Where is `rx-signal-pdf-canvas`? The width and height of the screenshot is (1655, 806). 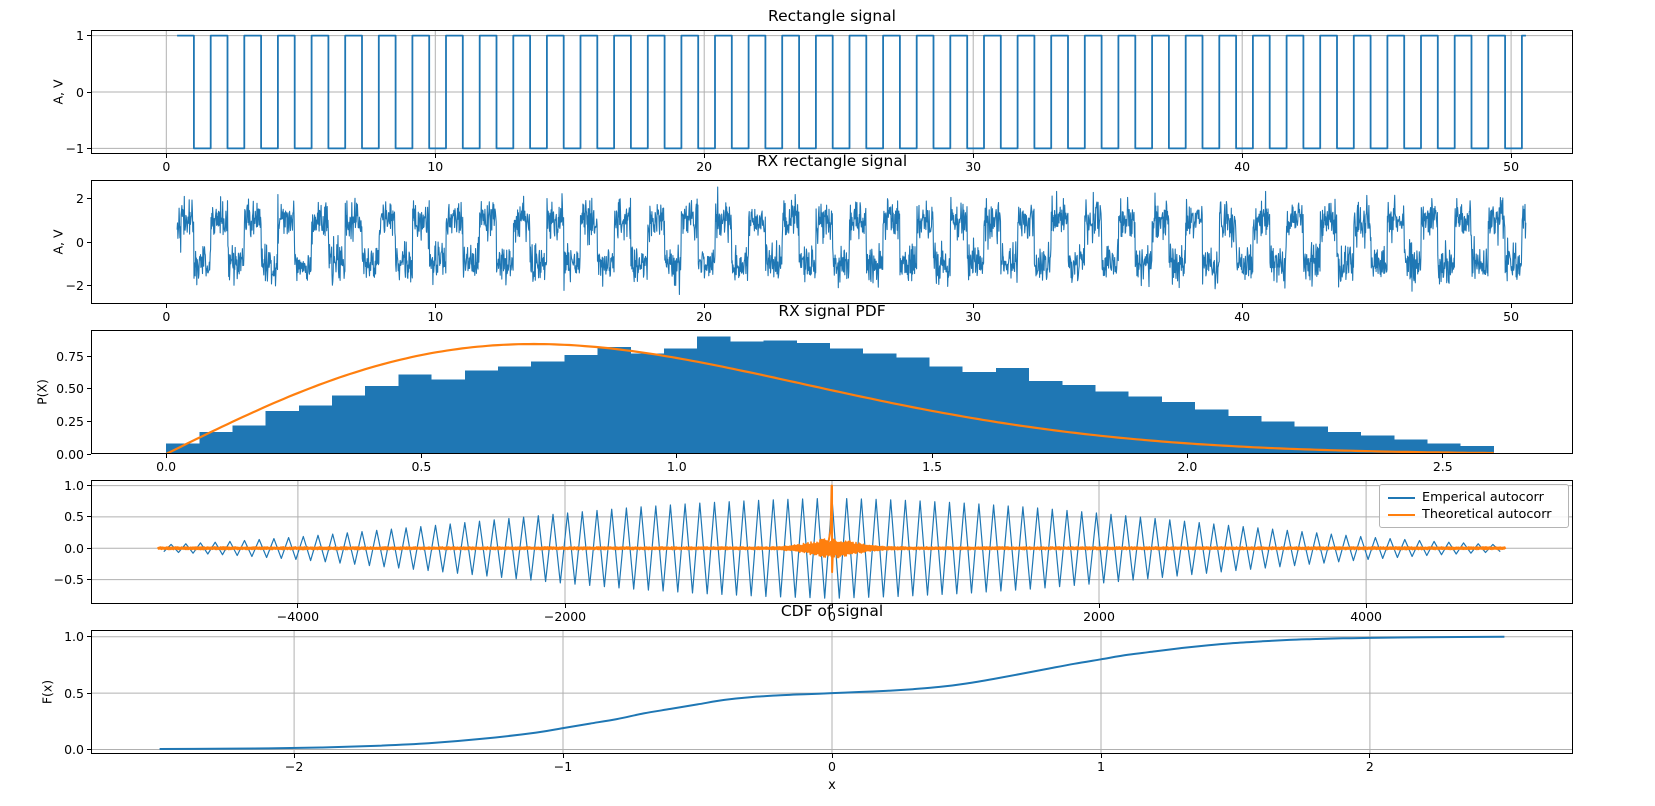
rx-signal-pdf-canvas is located at coordinates (832, 392).